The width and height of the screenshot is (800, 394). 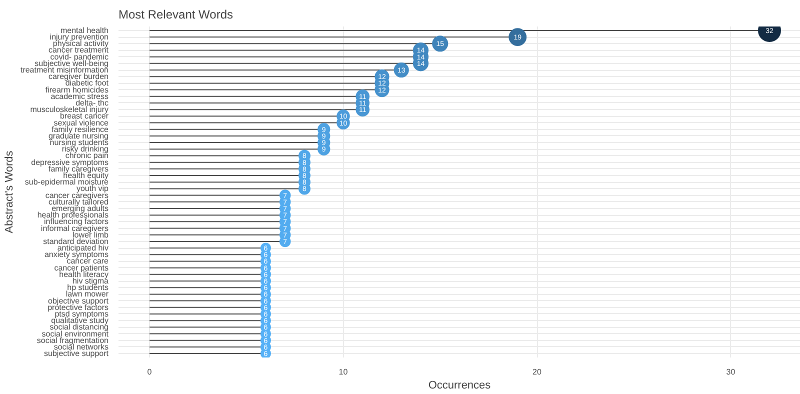 What do you see at coordinates (460, 386) in the screenshot?
I see `x-axis-title: Occurrences` at bounding box center [460, 386].